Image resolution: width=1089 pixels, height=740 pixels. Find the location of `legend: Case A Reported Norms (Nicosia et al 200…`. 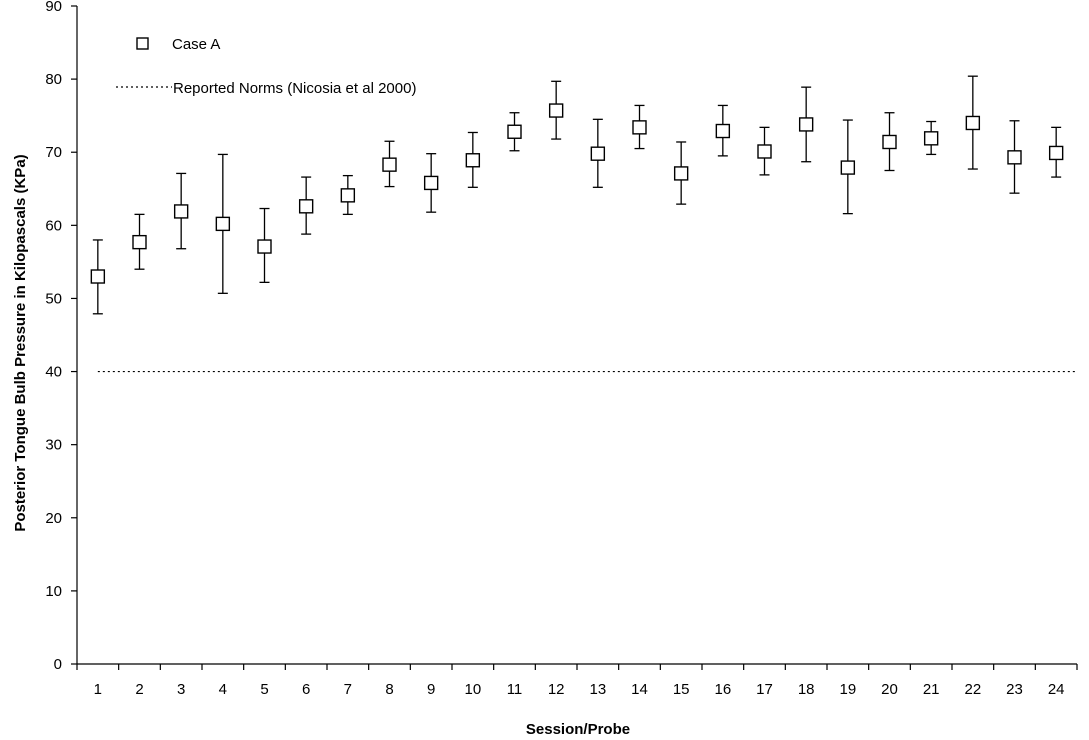

legend: Case A Reported Norms (Nicosia et al 200… is located at coordinates (266, 66).